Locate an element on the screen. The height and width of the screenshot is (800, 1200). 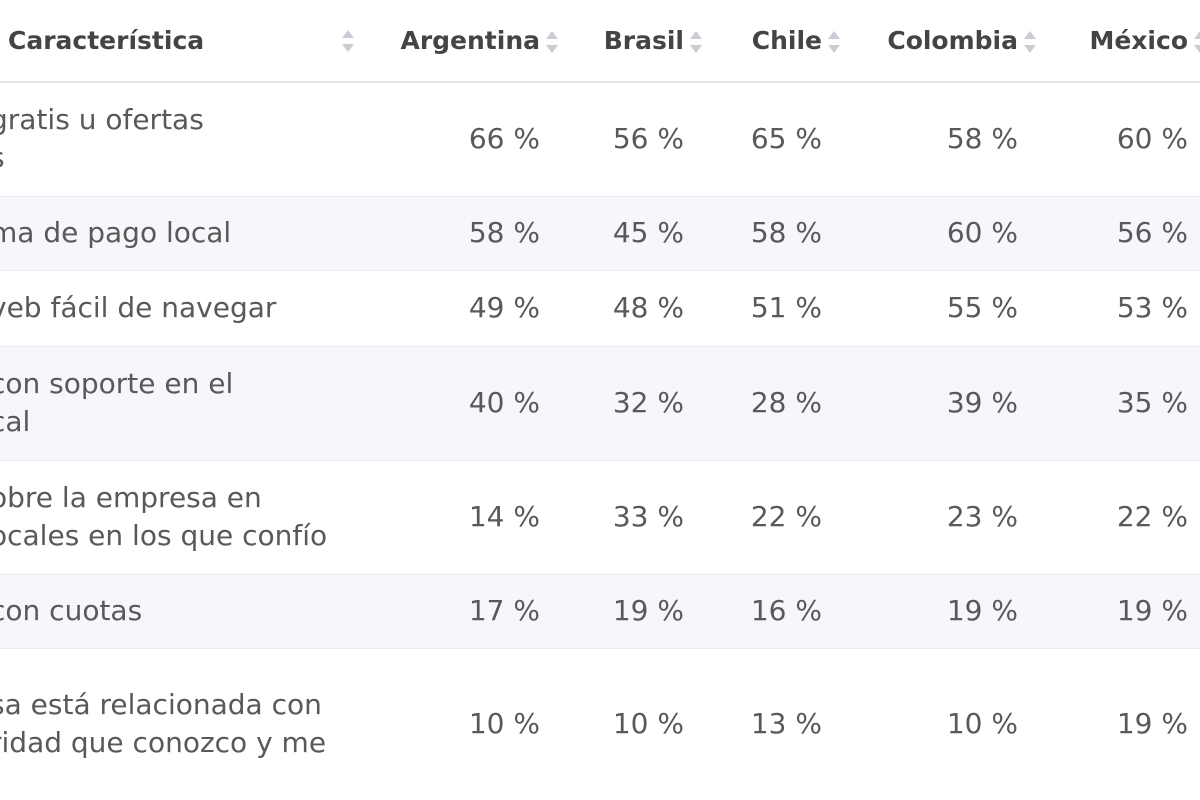
column-header-label: Argentina is located at coordinates (470, 40).